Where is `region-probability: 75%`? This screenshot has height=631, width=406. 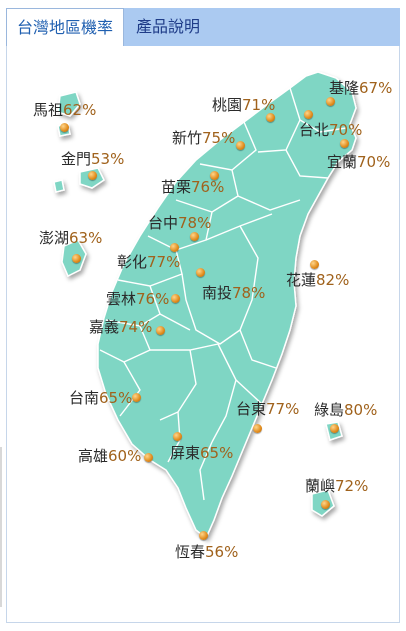
region-probability: 75% is located at coordinates (219, 138).